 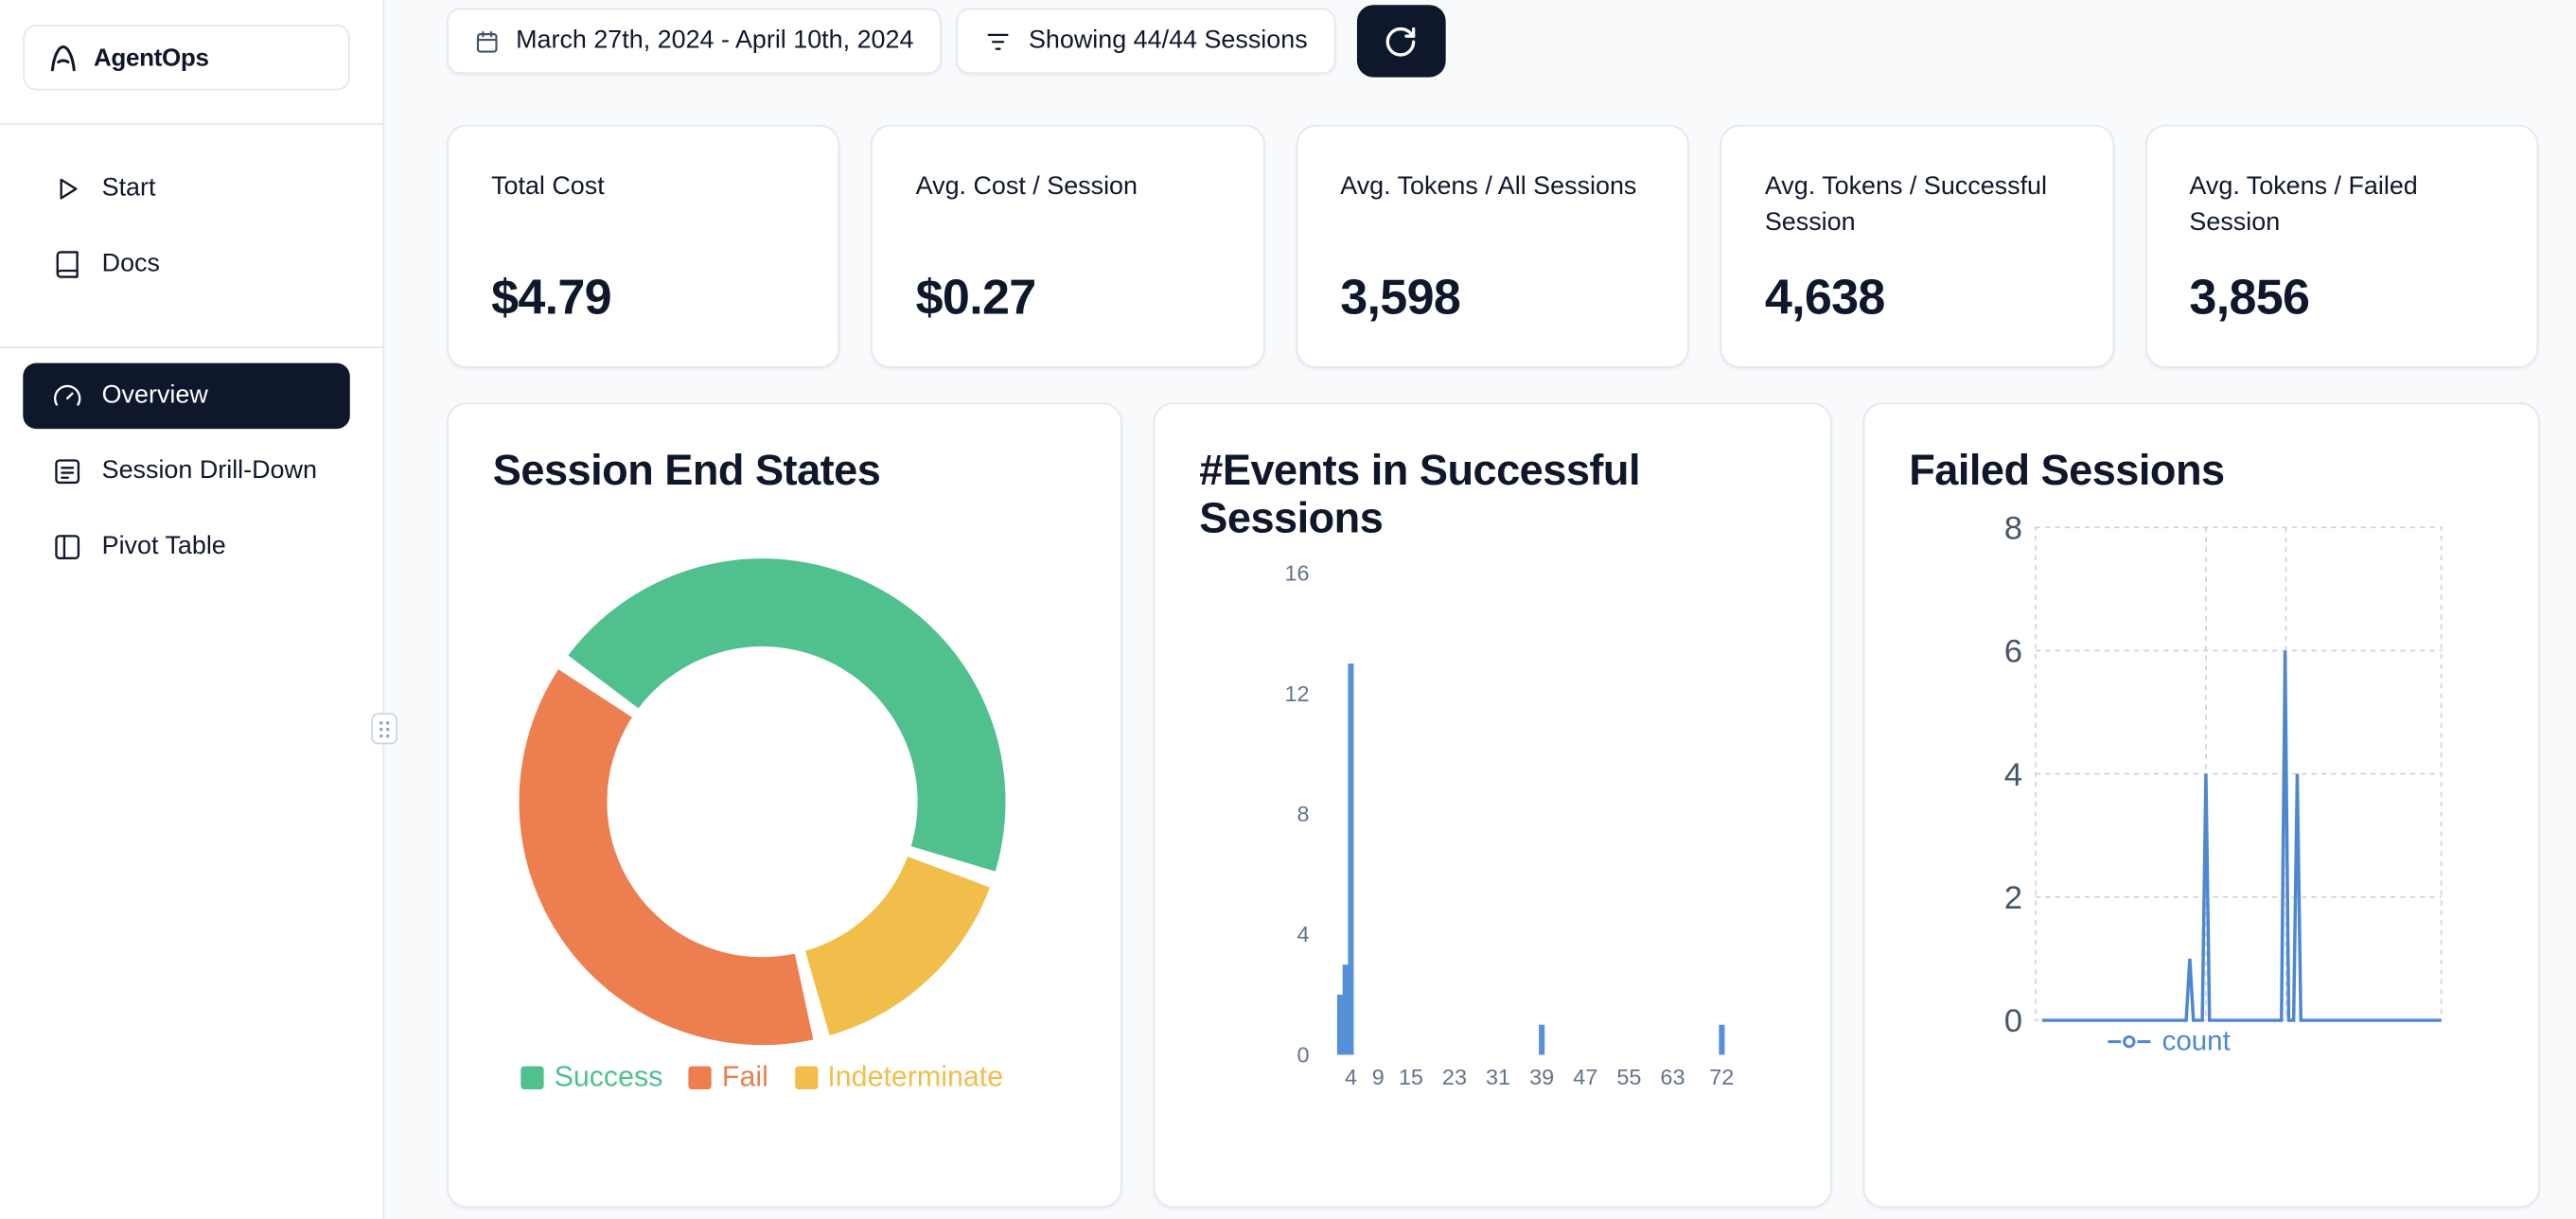 I want to click on refresh-icon, so click(x=1401, y=41).